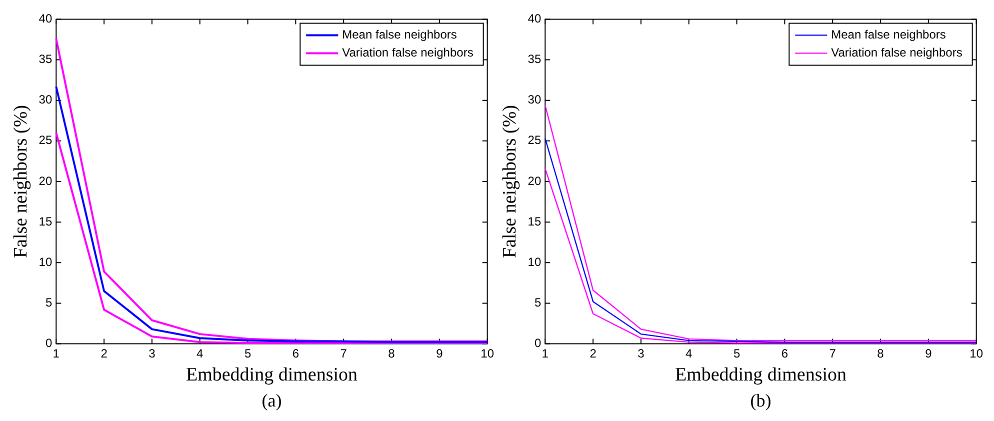  Describe the element at coordinates (272, 400) in the screenshot. I see `text: (a)` at that location.